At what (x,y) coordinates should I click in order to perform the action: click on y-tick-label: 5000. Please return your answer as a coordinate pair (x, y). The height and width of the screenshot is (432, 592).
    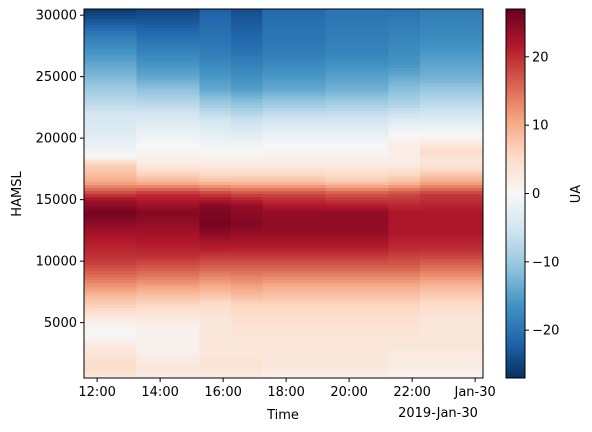
    Looking at the image, I should click on (60, 323).